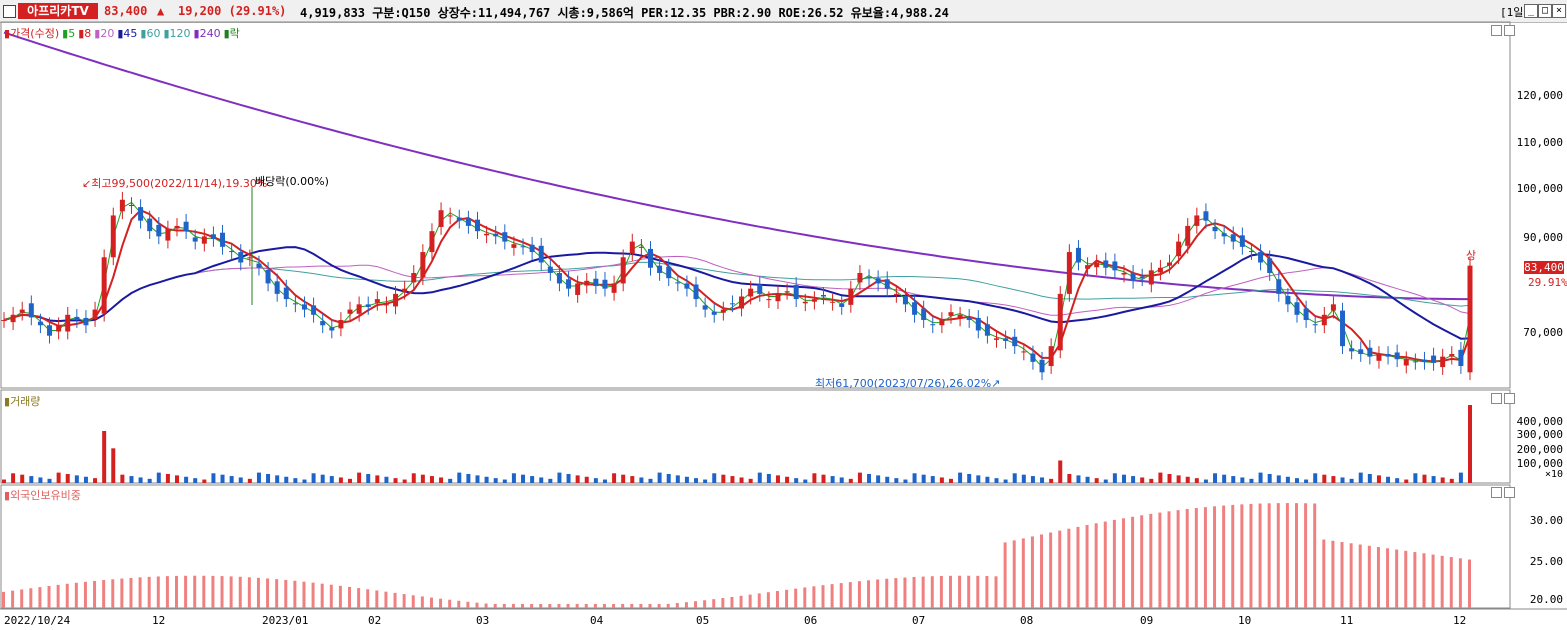  I want to click on legend-item: ▮5, so click(69, 33).